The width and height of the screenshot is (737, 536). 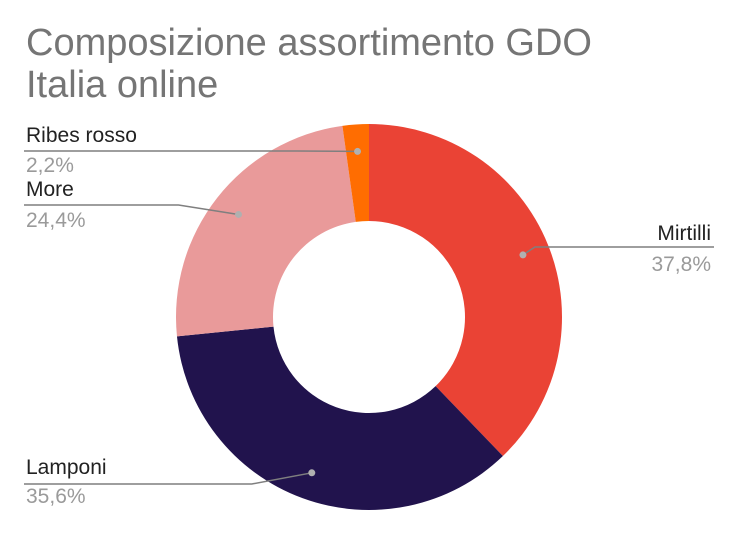 I want to click on slice-more, so click(x=266, y=231).